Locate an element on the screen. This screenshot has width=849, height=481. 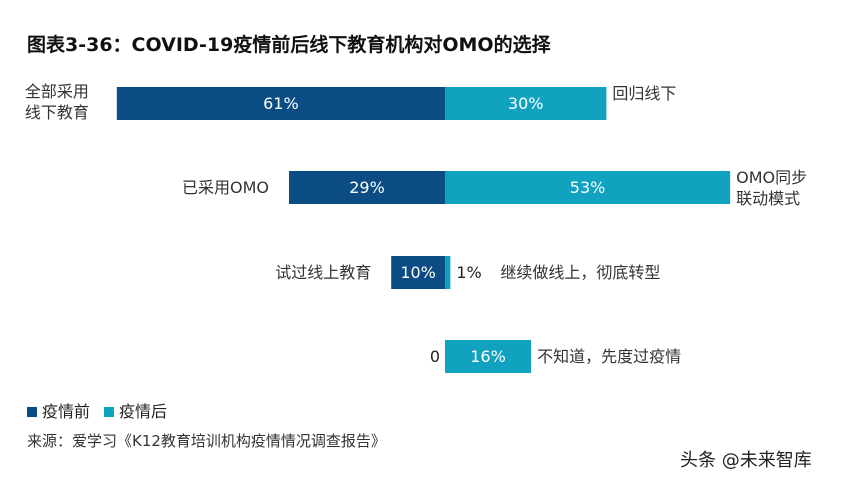
data-label-after-0: 30% is located at coordinates (526, 103).